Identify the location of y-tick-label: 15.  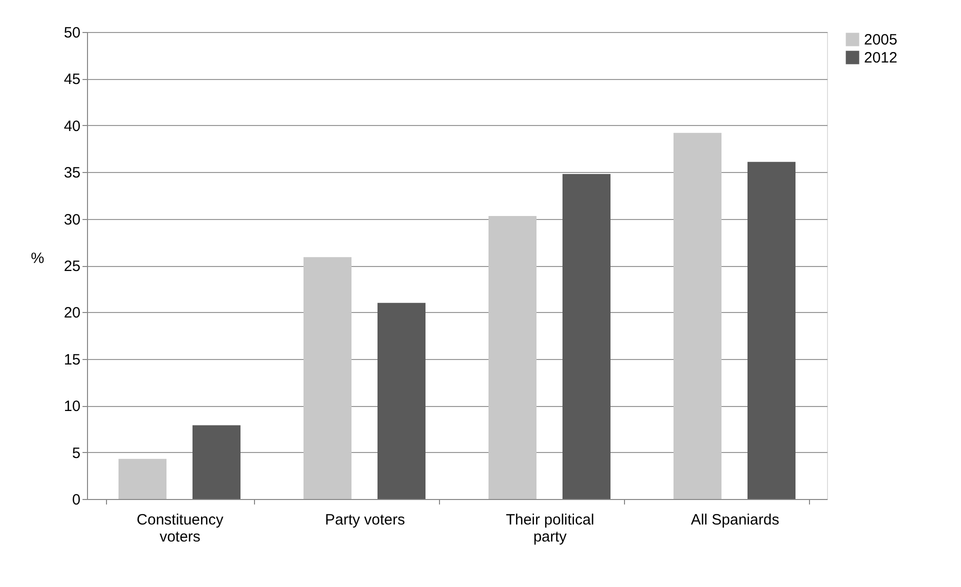
(72, 359).